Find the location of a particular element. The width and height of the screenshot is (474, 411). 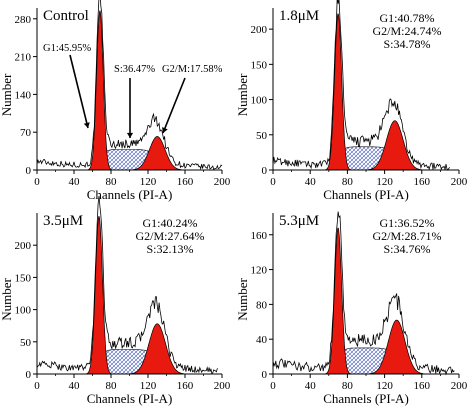

g1-arrow is located at coordinates (79, 91).